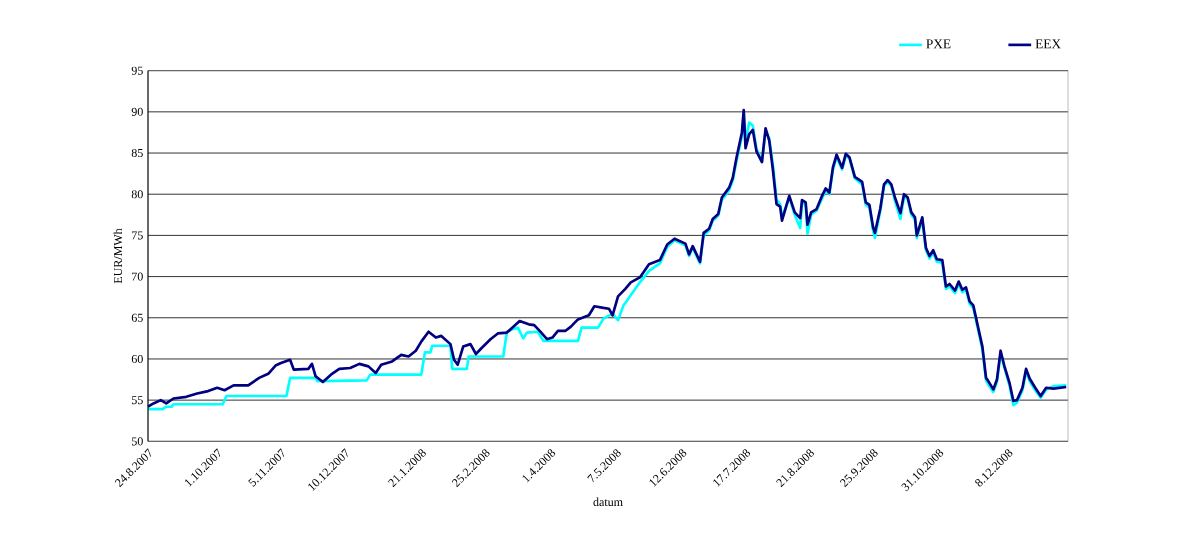 This screenshot has width=1196, height=552. I want to click on y-tick-label: 90, so click(137, 111).